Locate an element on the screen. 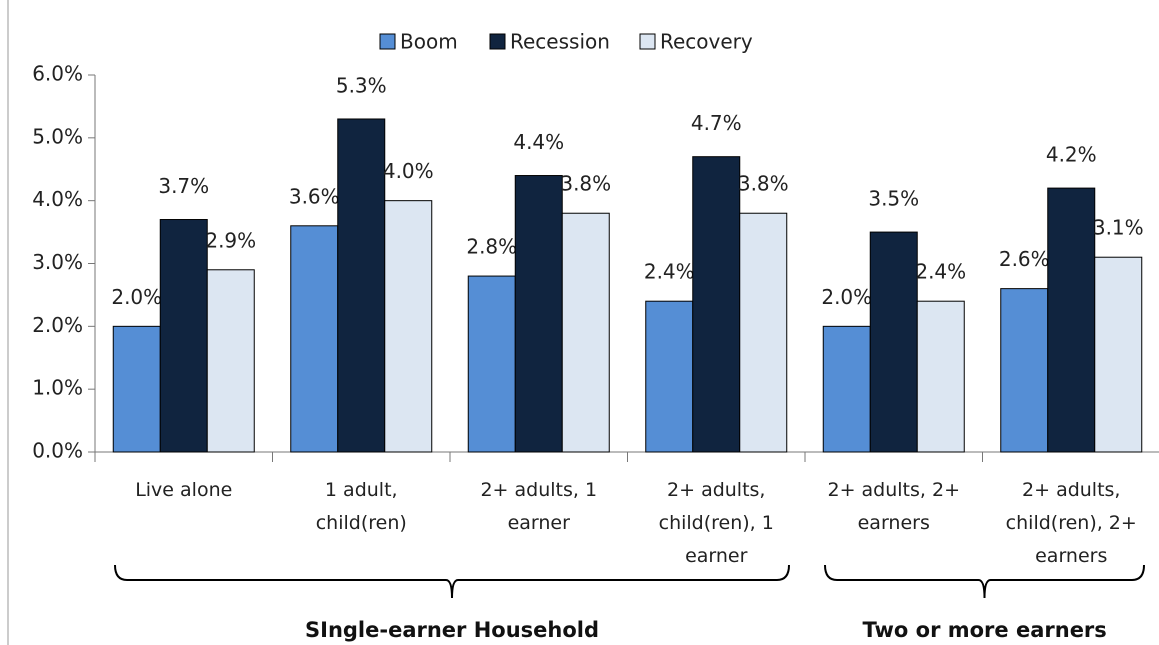  value-label: 3.1% is located at coordinates (1118, 228).